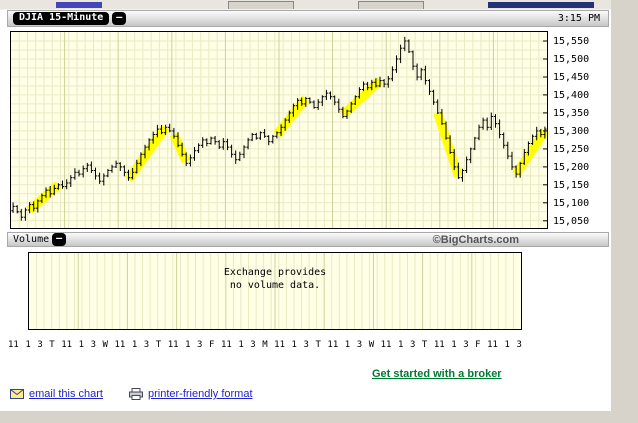 The image size is (638, 423). I want to click on price-axis-label: 15,300, so click(571, 131).